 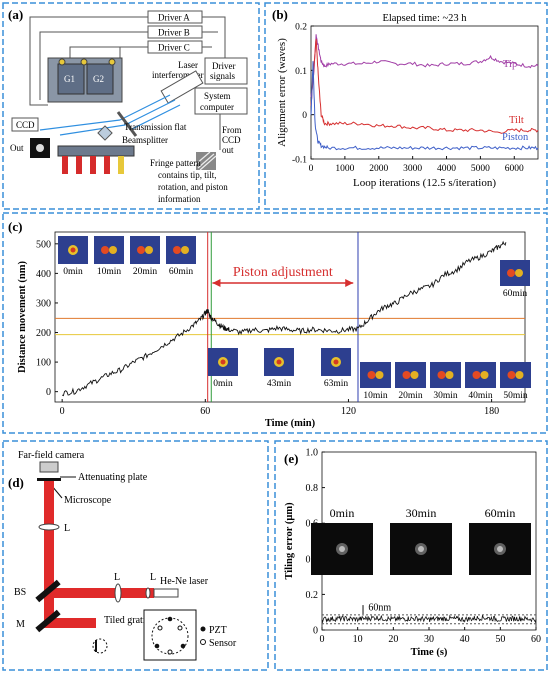 I want to click on x-tick-label: 6000, so click(x=514, y=169).